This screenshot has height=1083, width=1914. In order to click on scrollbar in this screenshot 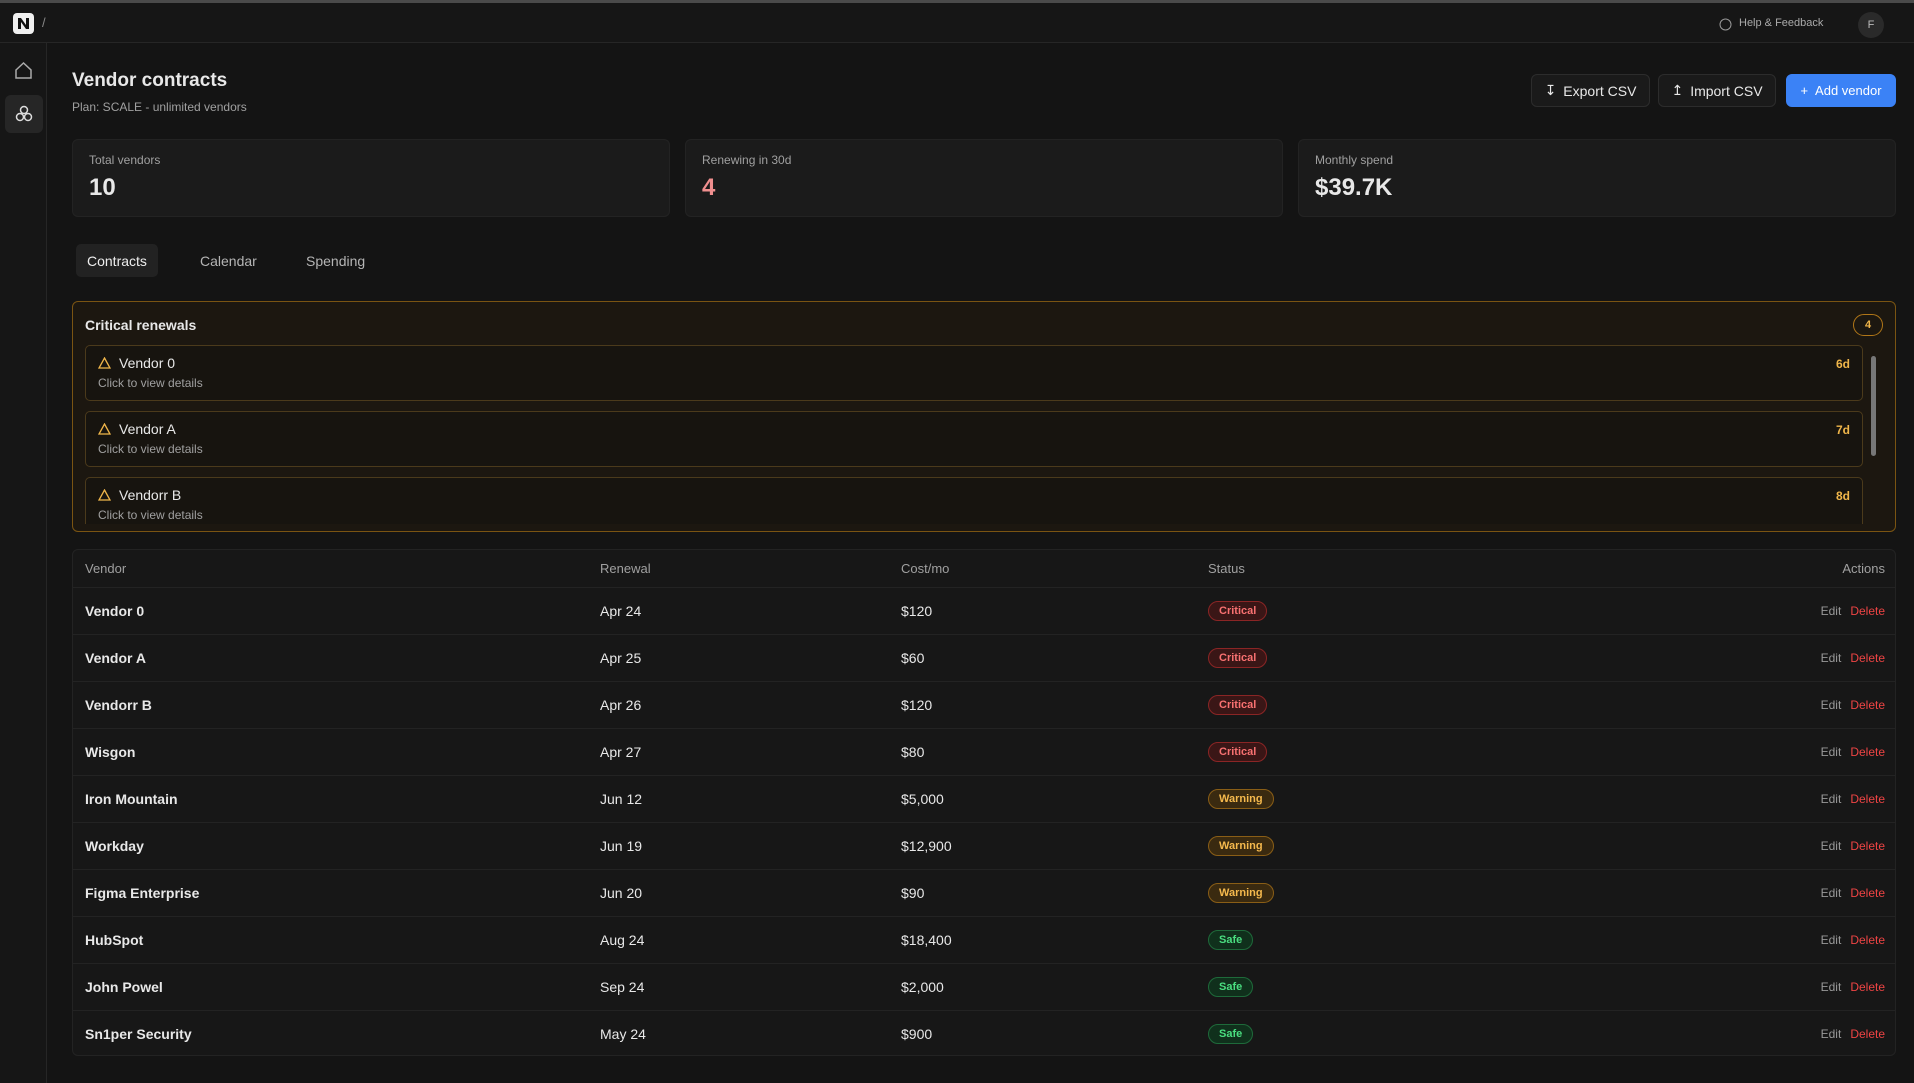, I will do `click(1873, 406)`.